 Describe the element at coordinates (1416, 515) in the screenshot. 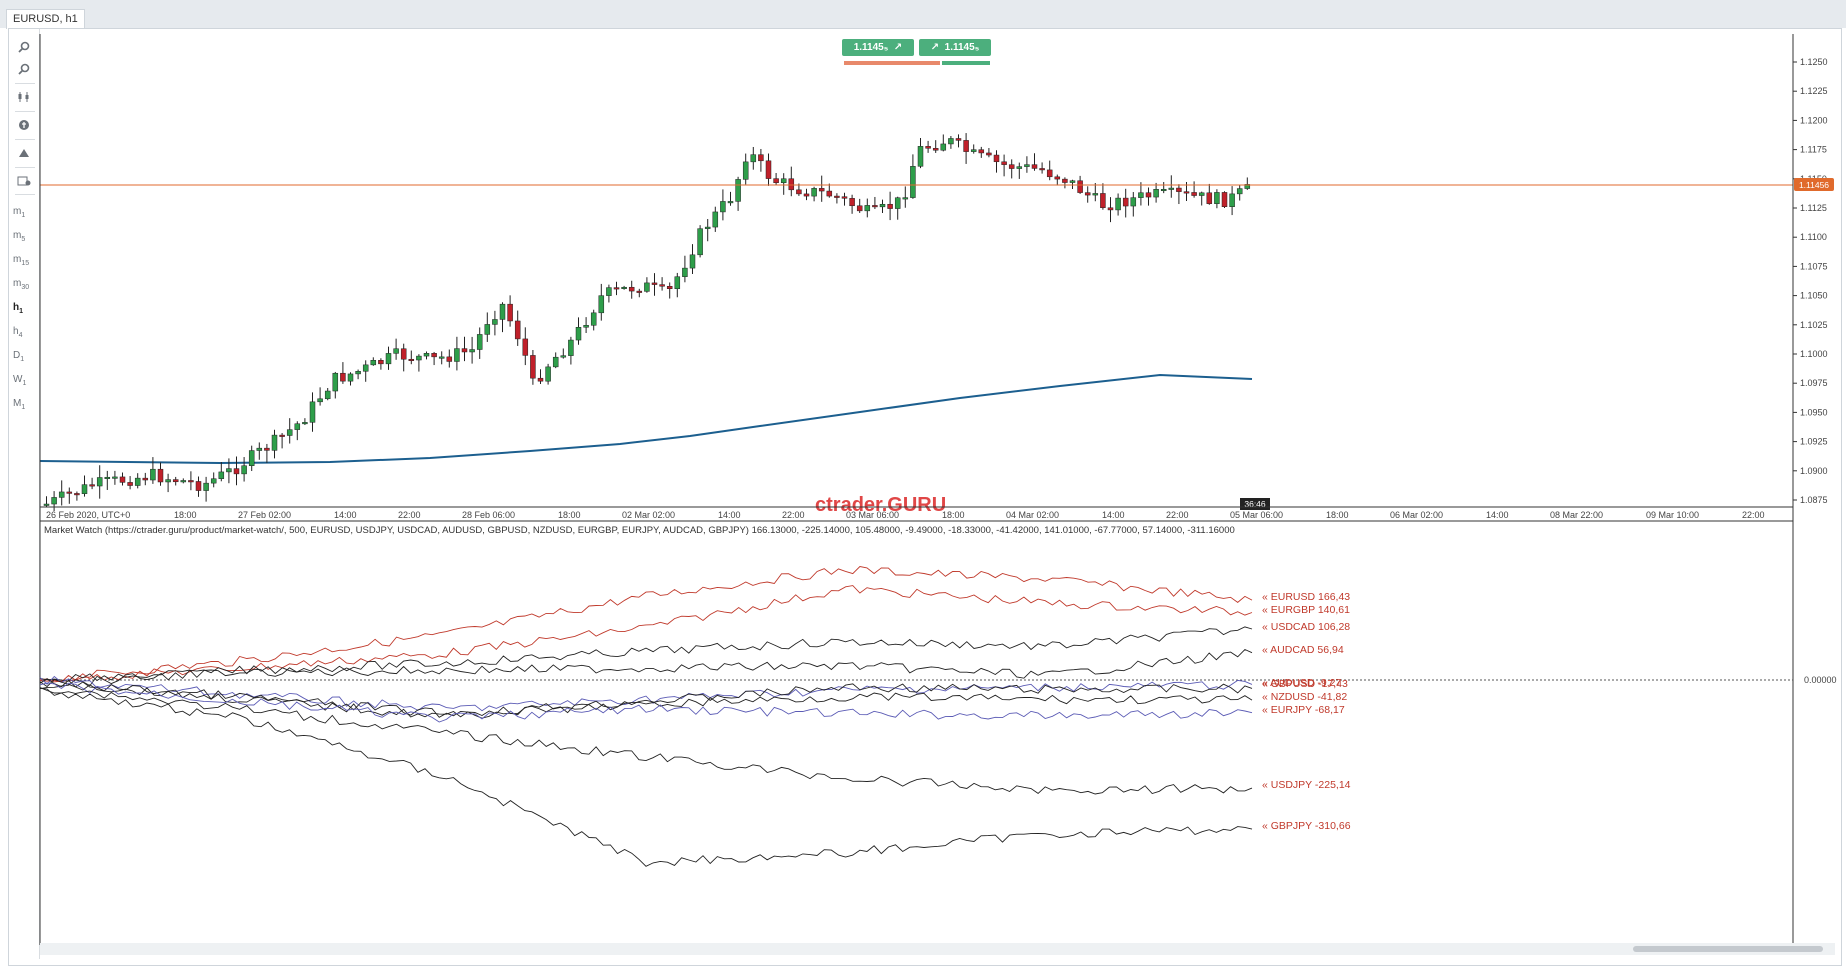

I see `time-tick-label: 06 Mar 02:00` at that location.